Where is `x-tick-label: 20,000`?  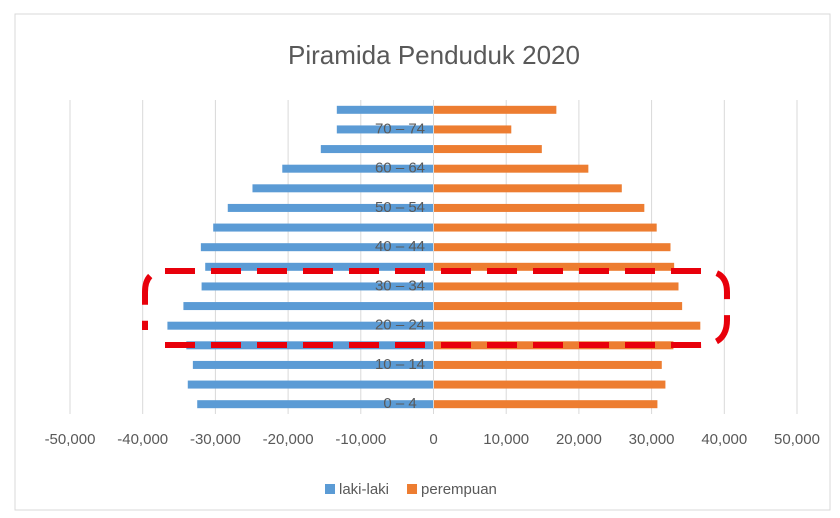
x-tick-label: 20,000 is located at coordinates (579, 439).